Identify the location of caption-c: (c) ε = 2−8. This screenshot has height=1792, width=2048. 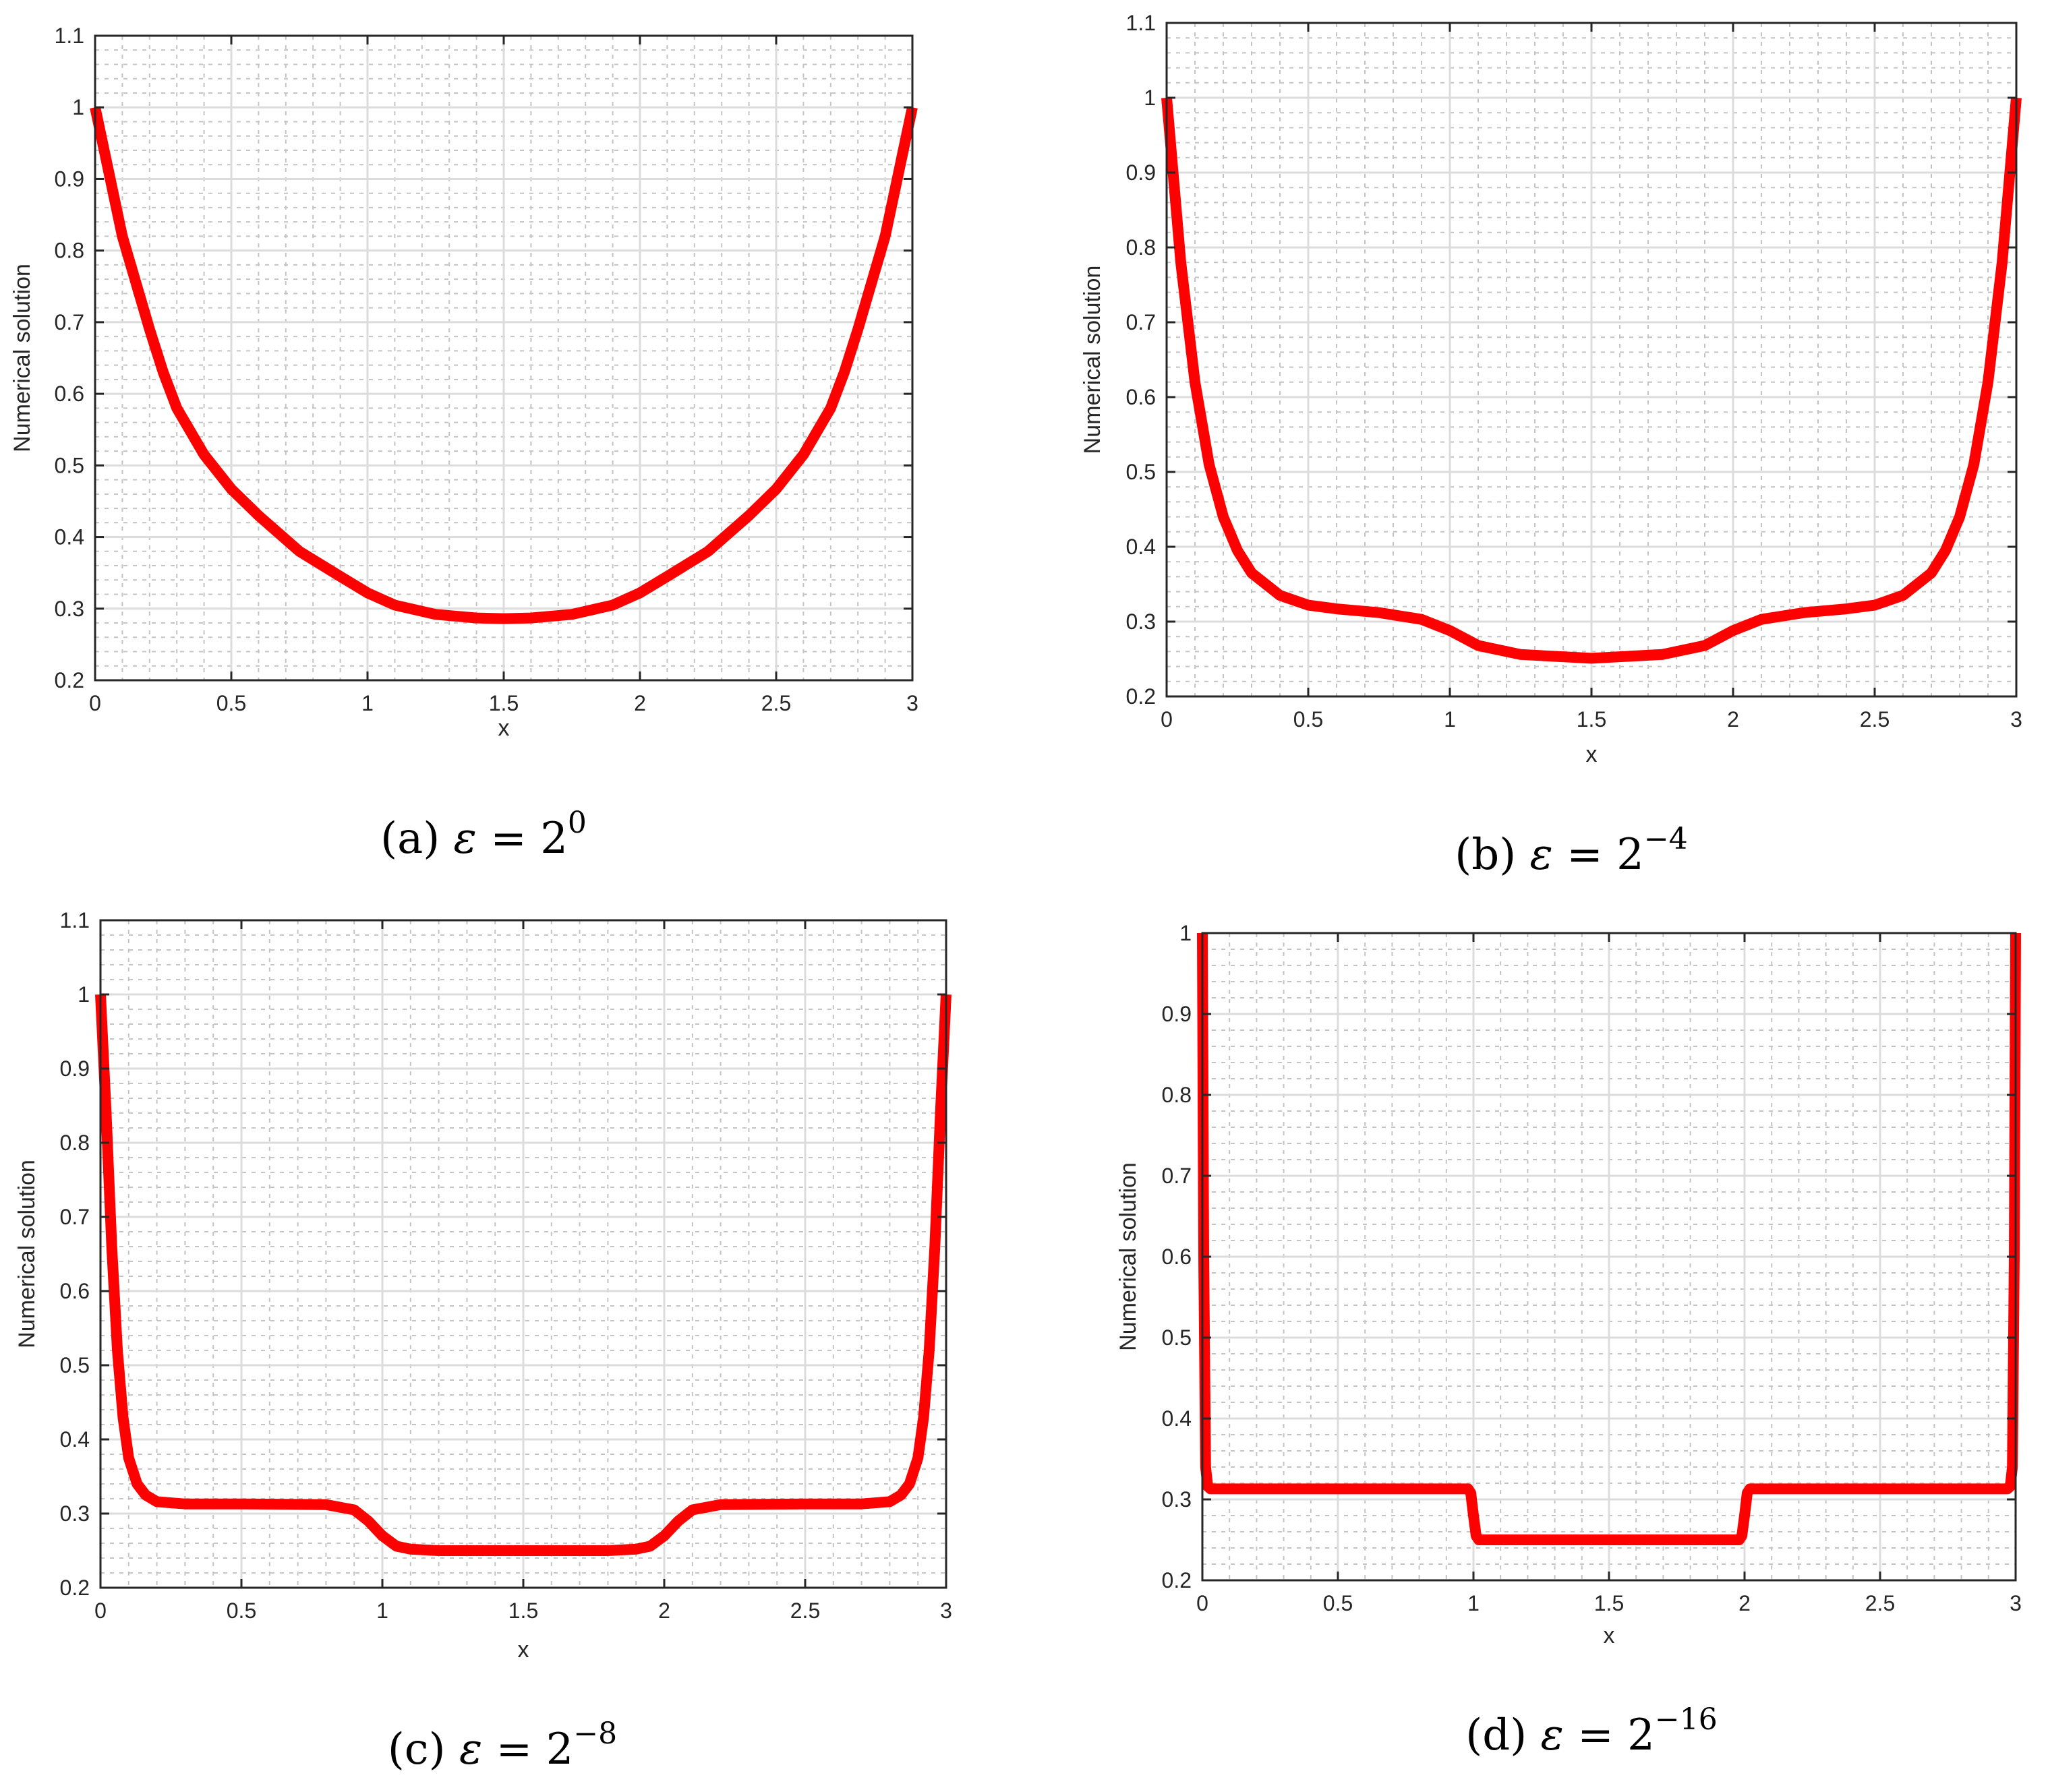
(502, 1746).